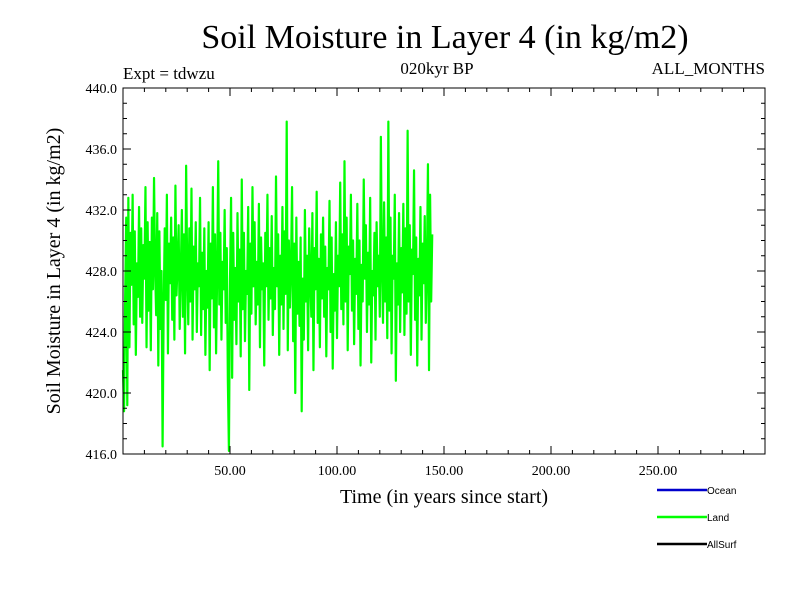 Image resolution: width=800 pixels, height=600 pixels. Describe the element at coordinates (658, 471) in the screenshot. I see `x-tick-label: 250.00` at that location.